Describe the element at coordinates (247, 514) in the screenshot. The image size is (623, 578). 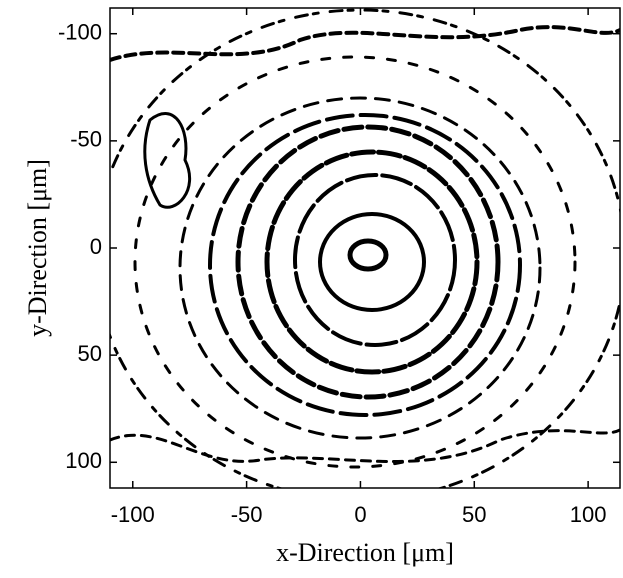
I see `x-tick-label: -50` at that location.